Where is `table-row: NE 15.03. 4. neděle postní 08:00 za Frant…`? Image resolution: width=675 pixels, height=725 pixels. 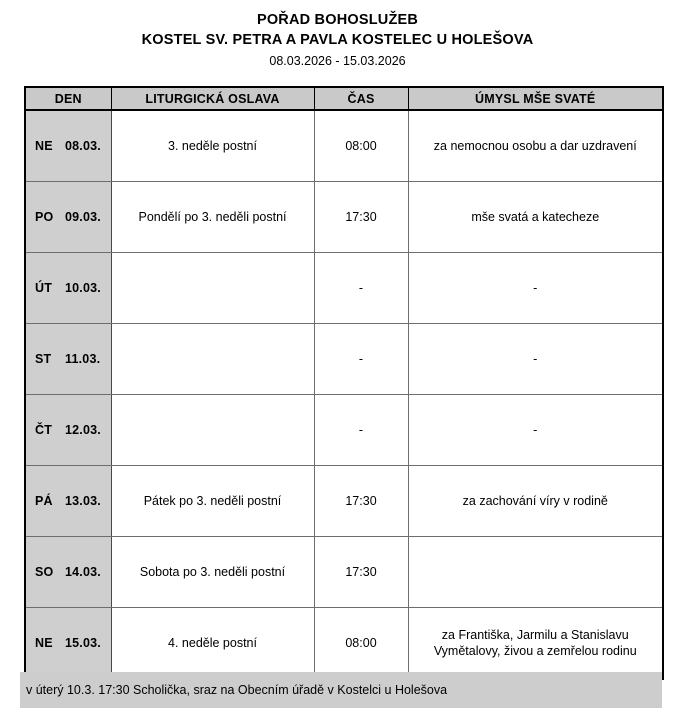 table-row: NE 15.03. 4. neděle postní 08:00 za Frant… is located at coordinates (344, 643).